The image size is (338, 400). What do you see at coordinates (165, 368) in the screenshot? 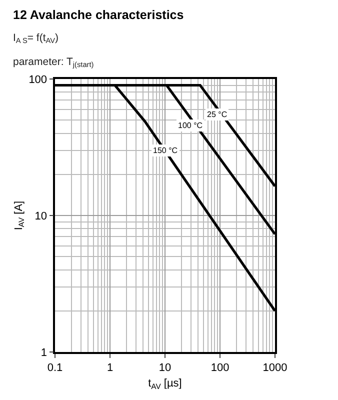
I see `x-tick-label: 10` at bounding box center [165, 368].